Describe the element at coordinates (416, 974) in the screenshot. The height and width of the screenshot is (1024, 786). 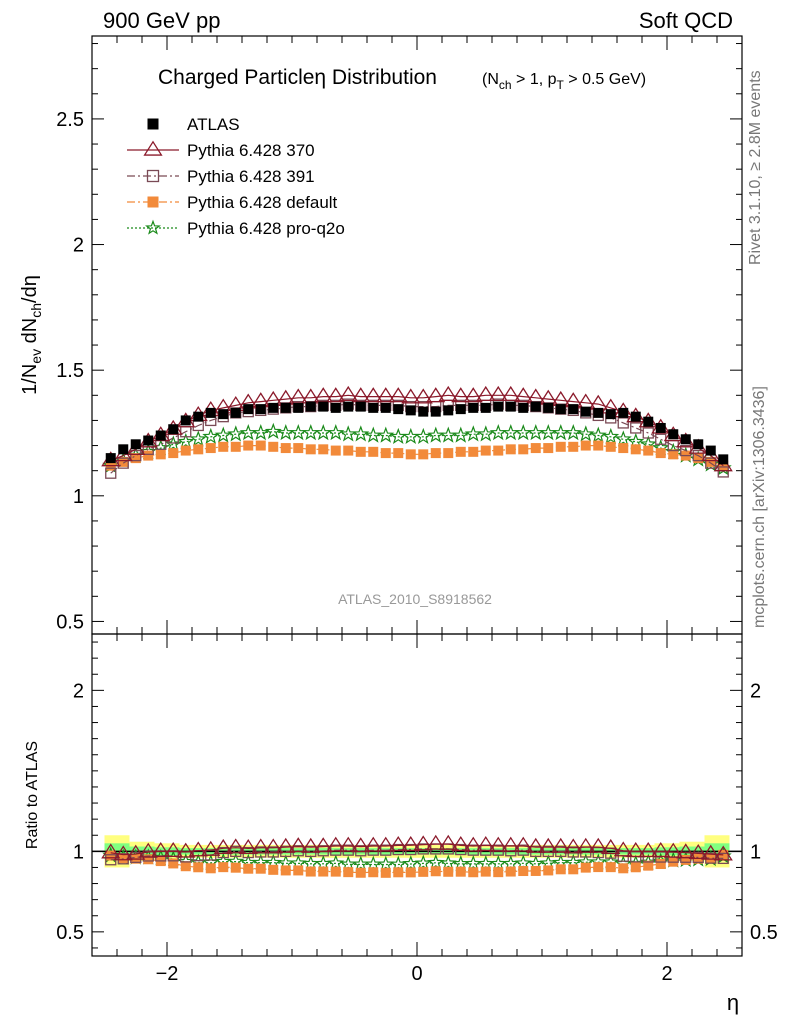
I see `x-tick-label: 0` at that location.